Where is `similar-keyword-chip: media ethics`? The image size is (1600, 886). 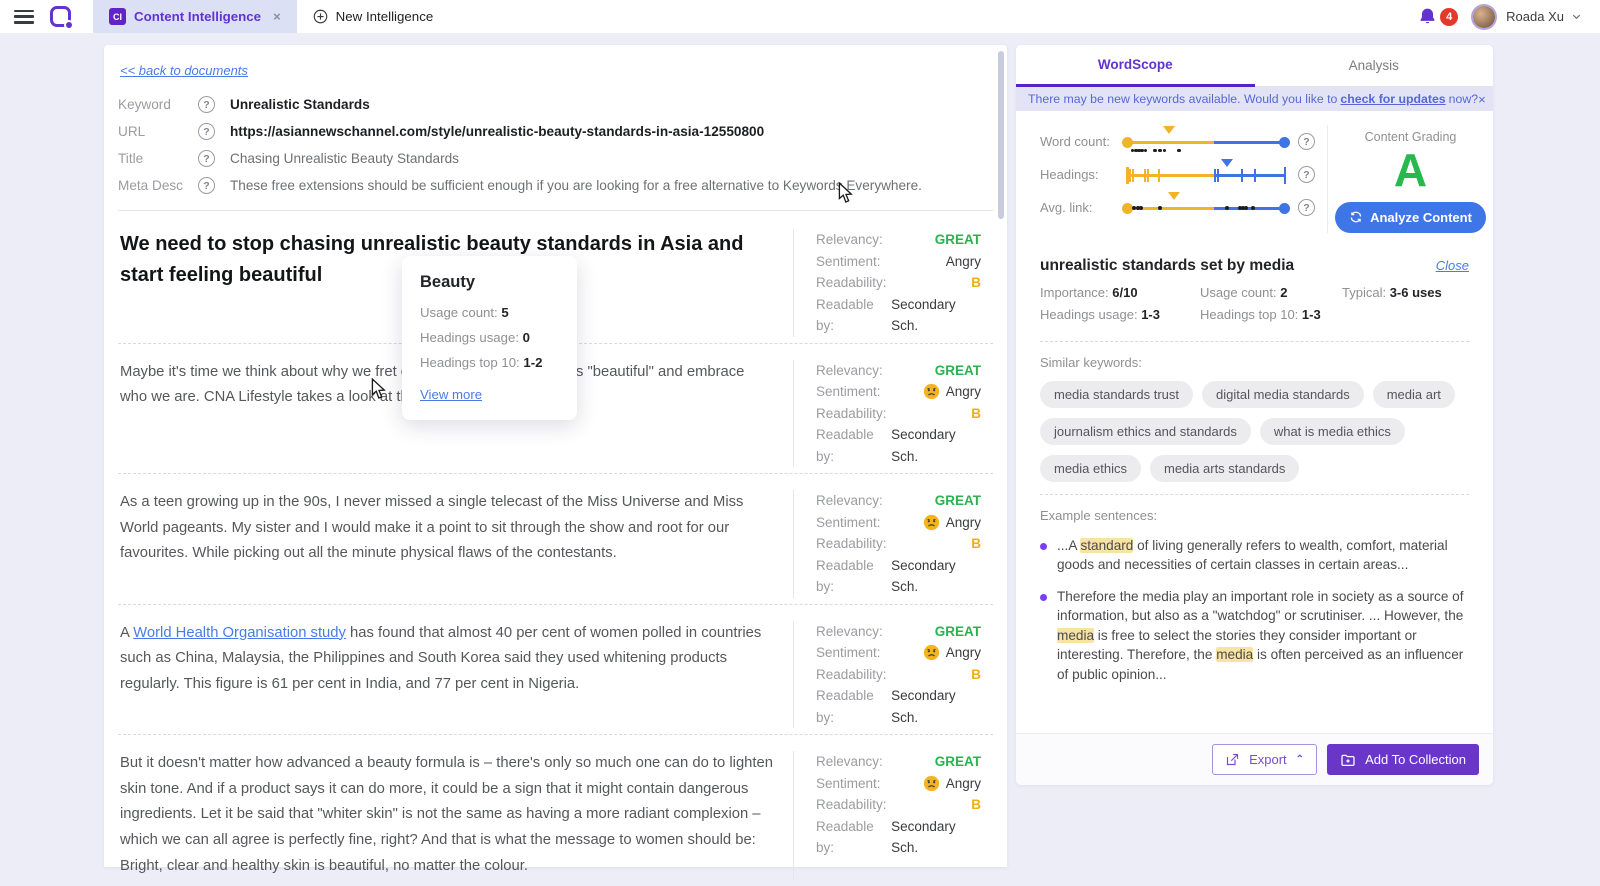
similar-keyword-chip: media ethics is located at coordinates (1090, 468).